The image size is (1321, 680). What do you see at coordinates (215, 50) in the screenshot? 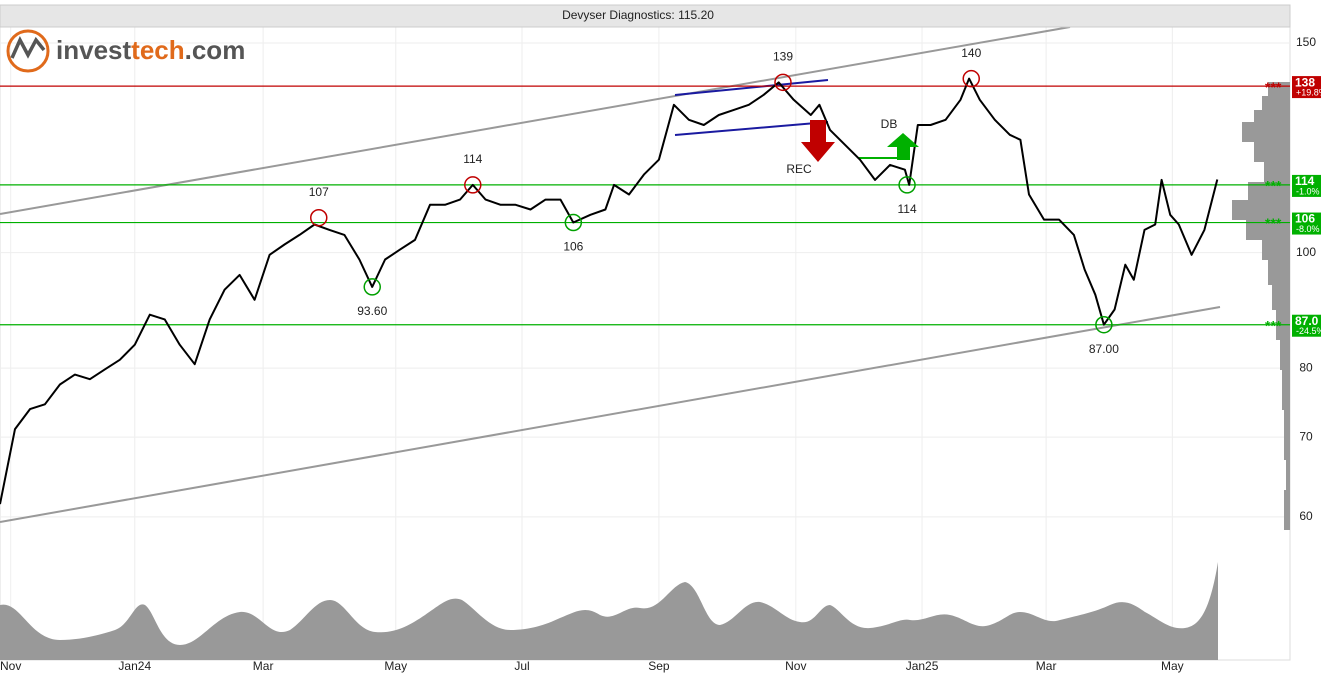
I see `logo-part: .com` at bounding box center [215, 50].